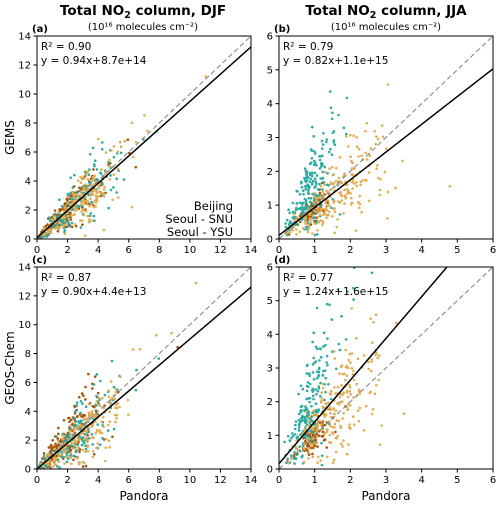 This screenshot has height=509, width=500. Describe the element at coordinates (363, 366) in the screenshot. I see `fit-line` at that location.